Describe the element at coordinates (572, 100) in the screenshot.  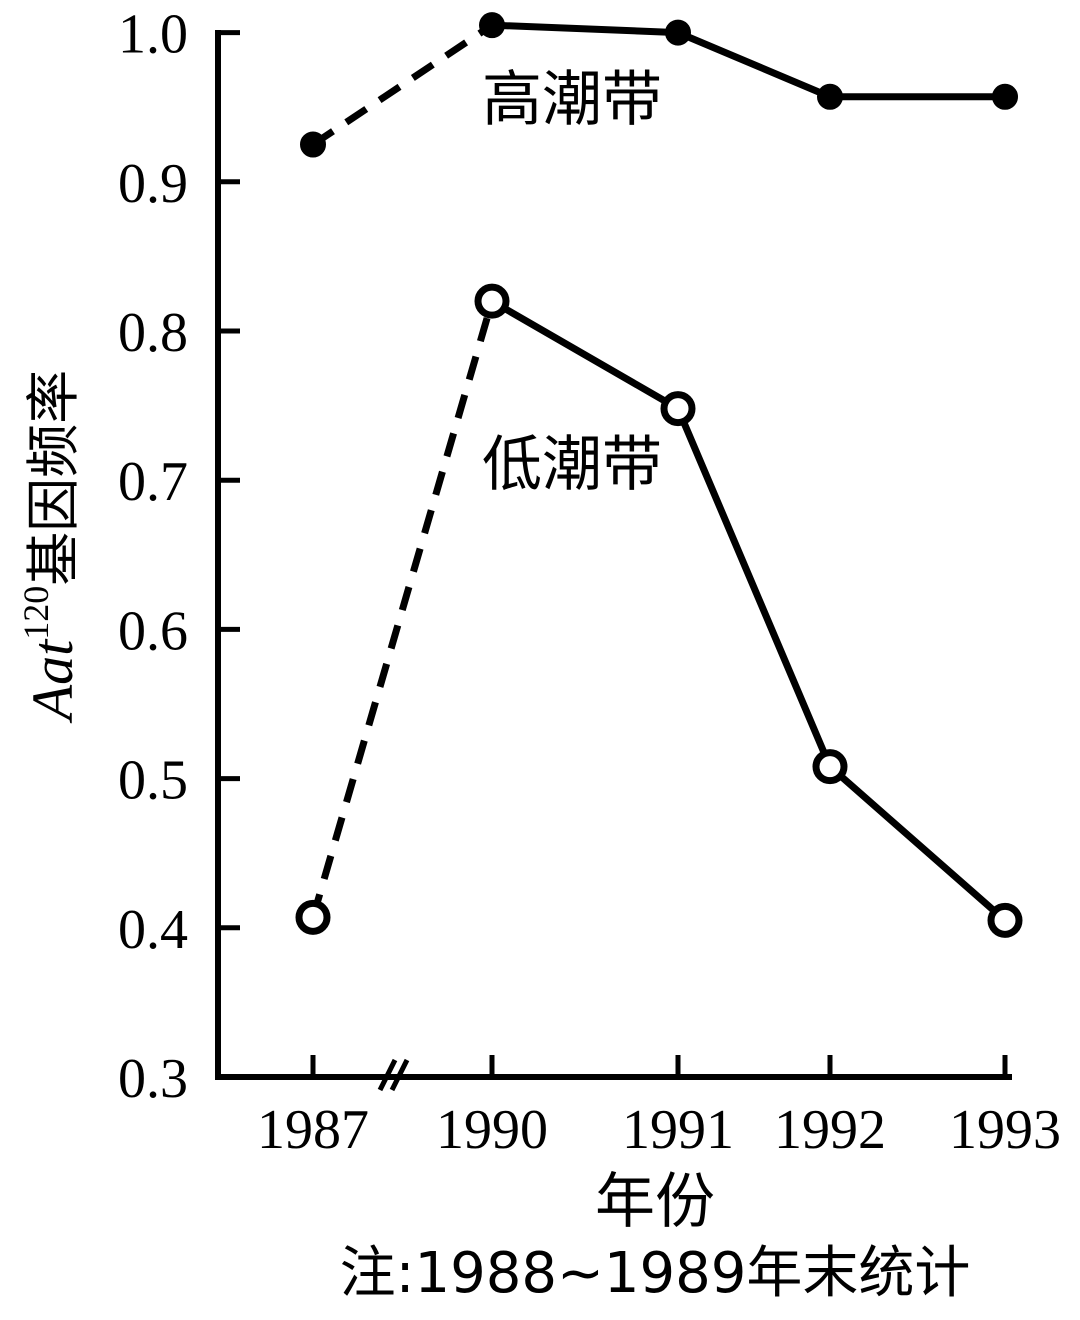
I see `series-label-high: 高潮带` at that location.